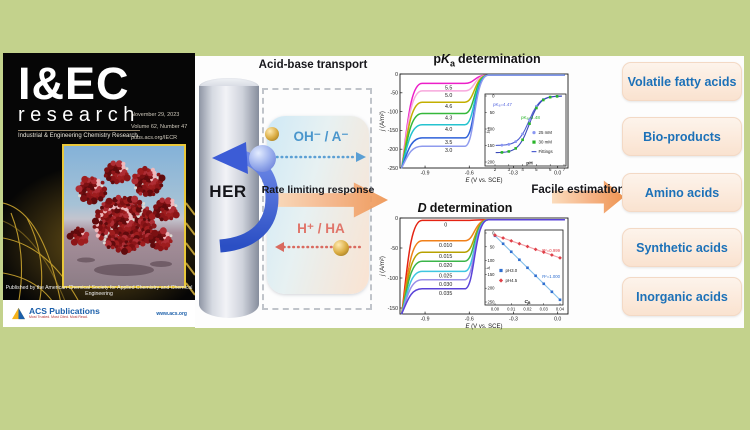 Image resolution: width=750 pixels, height=430 pixels. I want to click on acid-sphere-icon, so click(341, 248).